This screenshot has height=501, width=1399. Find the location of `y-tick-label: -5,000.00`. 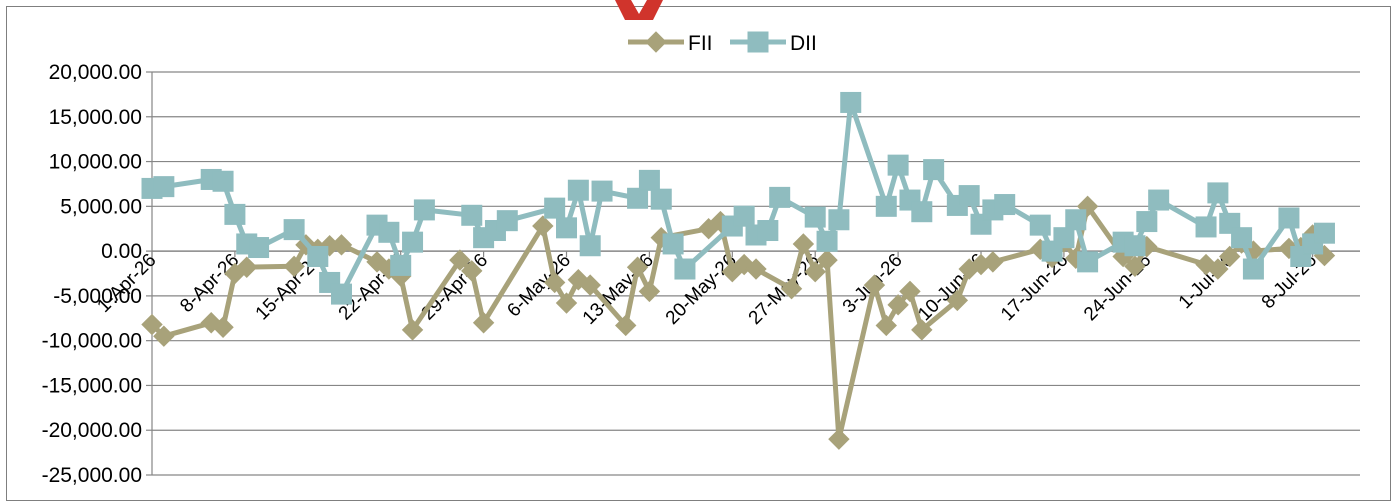

y-tick-label: -5,000.00 is located at coordinates (97, 296).